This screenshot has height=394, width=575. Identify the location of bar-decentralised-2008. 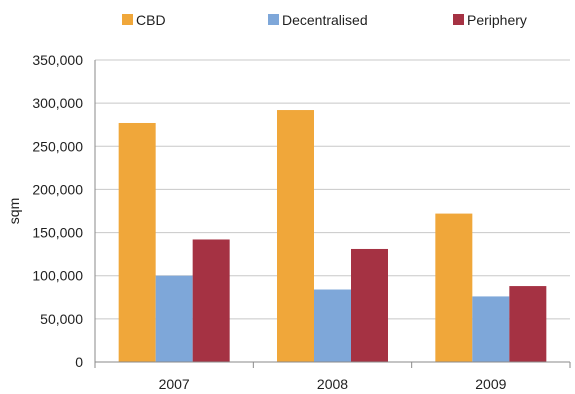
(332, 325).